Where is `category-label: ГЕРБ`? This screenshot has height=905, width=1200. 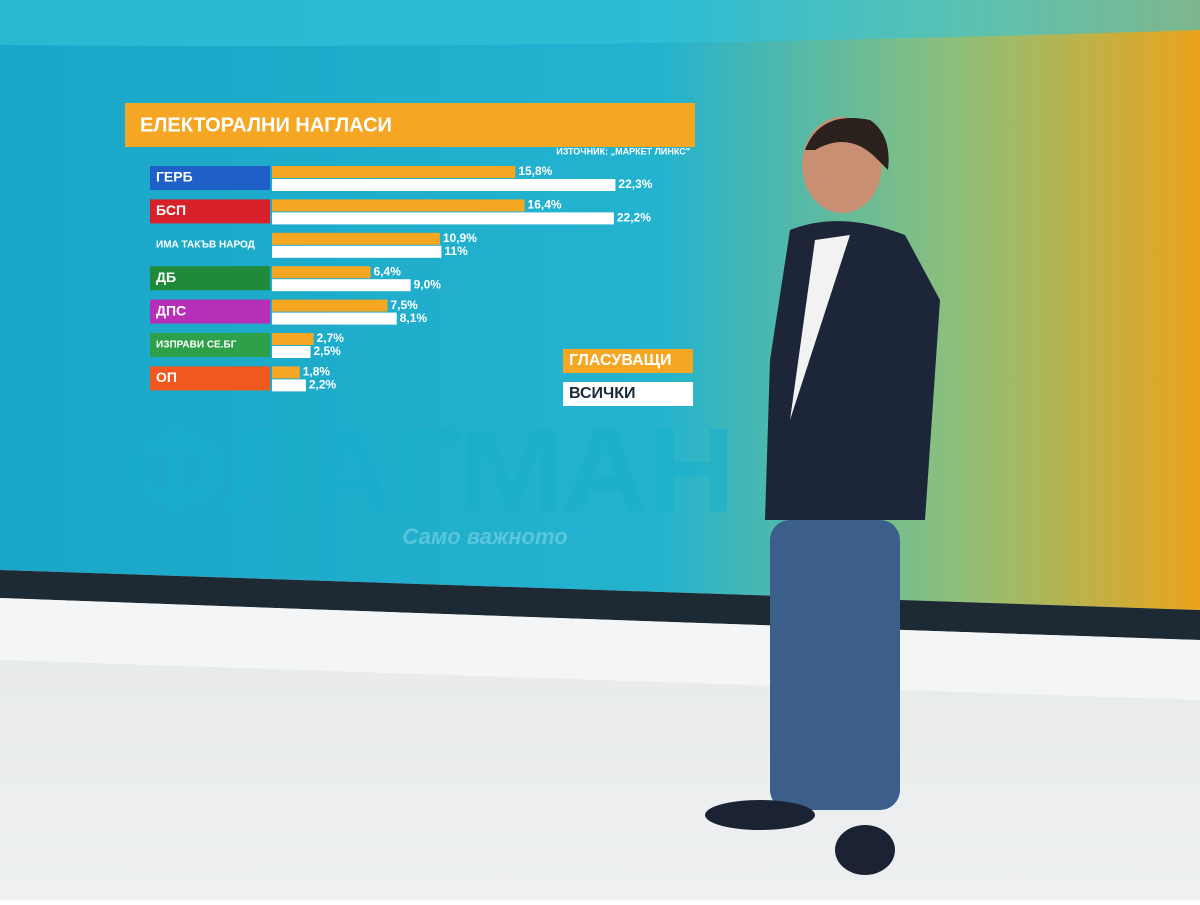
category-label: ГЕРБ is located at coordinates (174, 177).